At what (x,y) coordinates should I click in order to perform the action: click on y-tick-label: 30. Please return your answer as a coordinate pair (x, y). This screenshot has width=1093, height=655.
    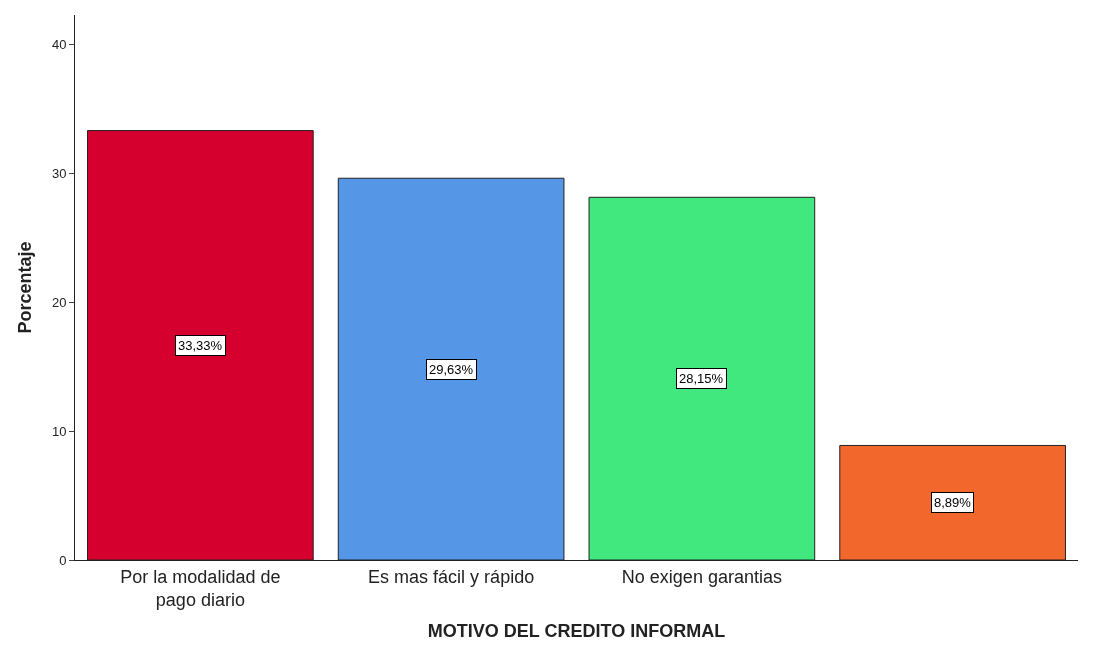
    Looking at the image, I should click on (59, 174).